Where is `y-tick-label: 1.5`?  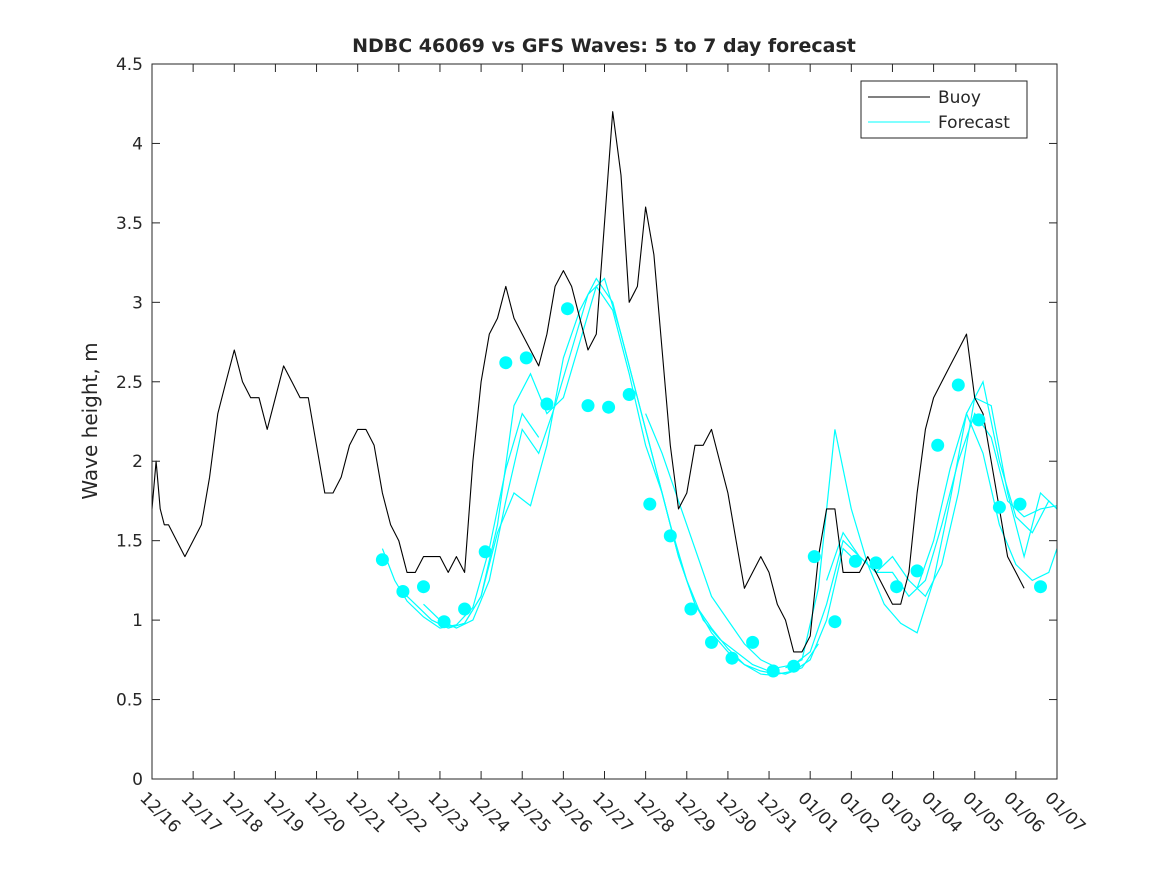
y-tick-label: 1.5 is located at coordinates (129, 542).